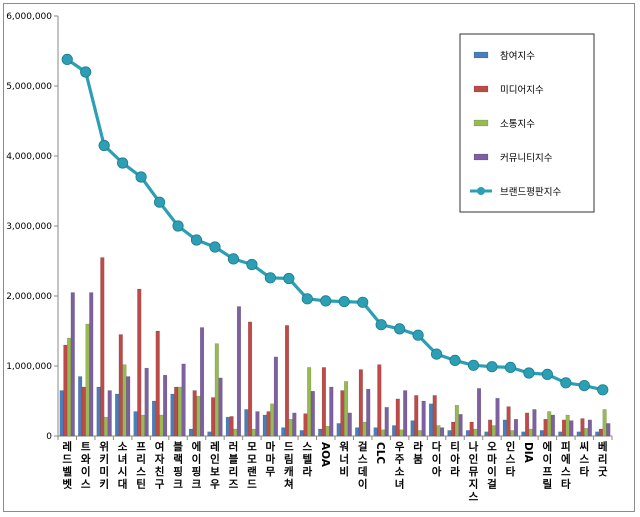 This screenshot has width=640, height=517. Describe the element at coordinates (49, 437) in the screenshot. I see `y-tick-label: 0` at that location.